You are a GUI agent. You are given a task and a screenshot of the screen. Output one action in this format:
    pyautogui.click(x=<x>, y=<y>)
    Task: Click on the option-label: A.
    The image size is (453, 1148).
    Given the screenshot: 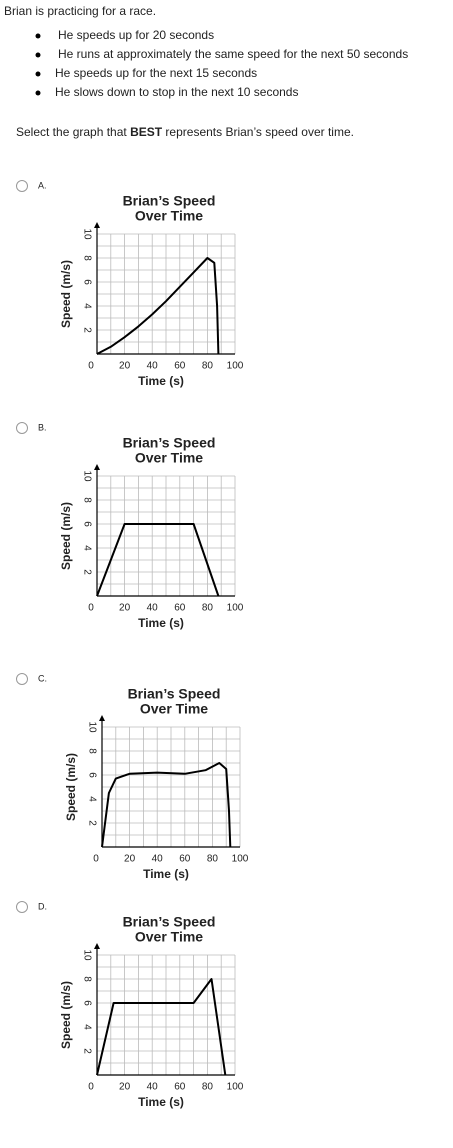 What is the action you would take?
    pyautogui.click(x=42, y=185)
    